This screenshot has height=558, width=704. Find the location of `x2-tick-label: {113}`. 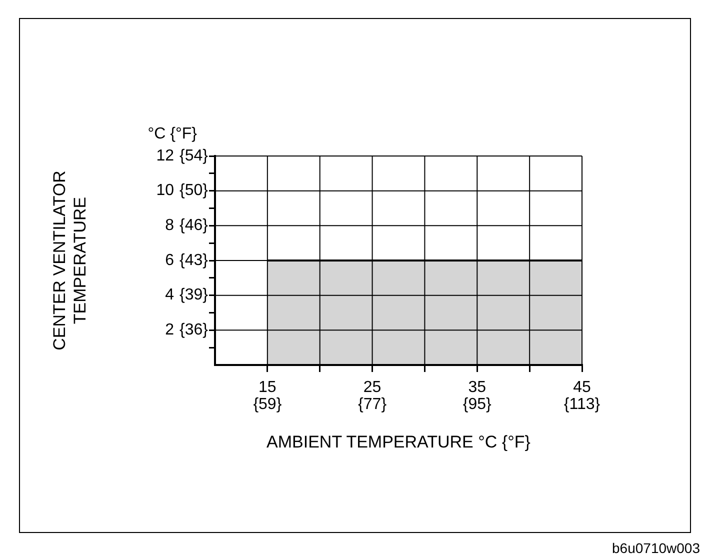

x2-tick-label: {113} is located at coordinates (582, 405).